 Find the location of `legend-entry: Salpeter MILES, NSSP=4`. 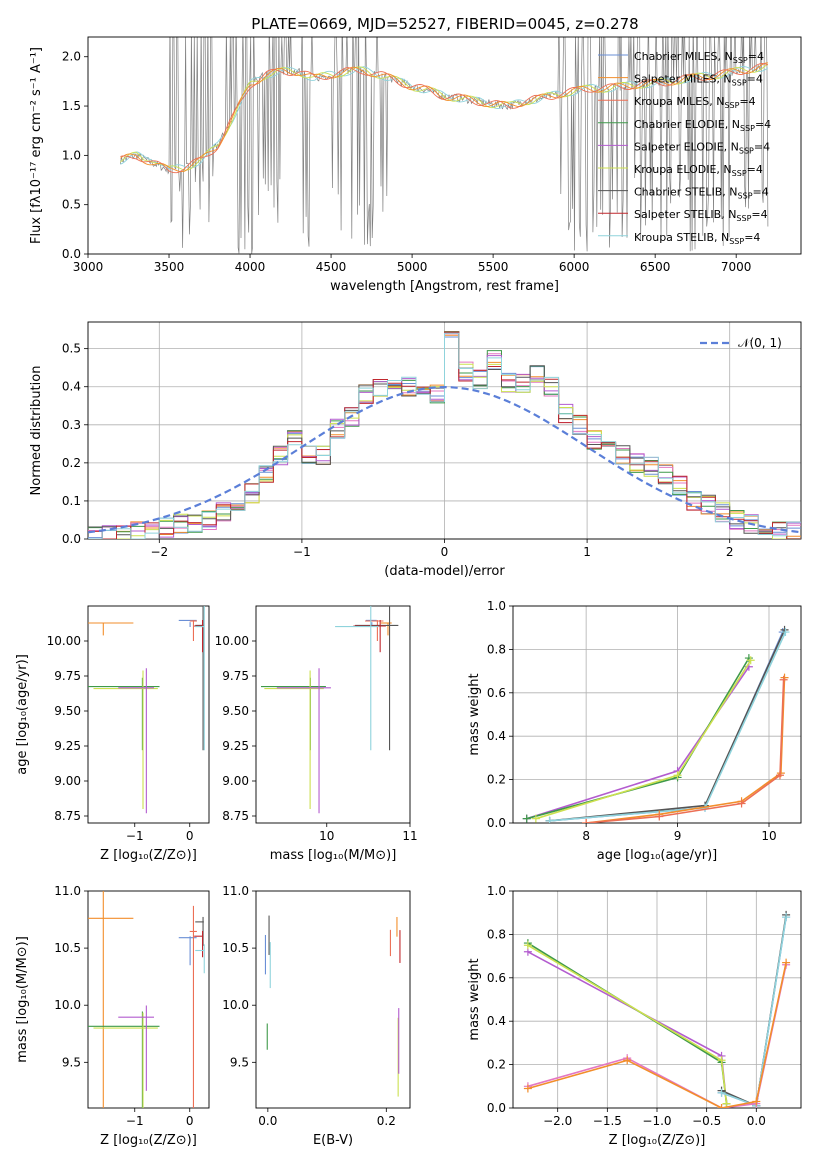

legend-entry: Salpeter MILES, NSSP=4 is located at coordinates (698, 80).